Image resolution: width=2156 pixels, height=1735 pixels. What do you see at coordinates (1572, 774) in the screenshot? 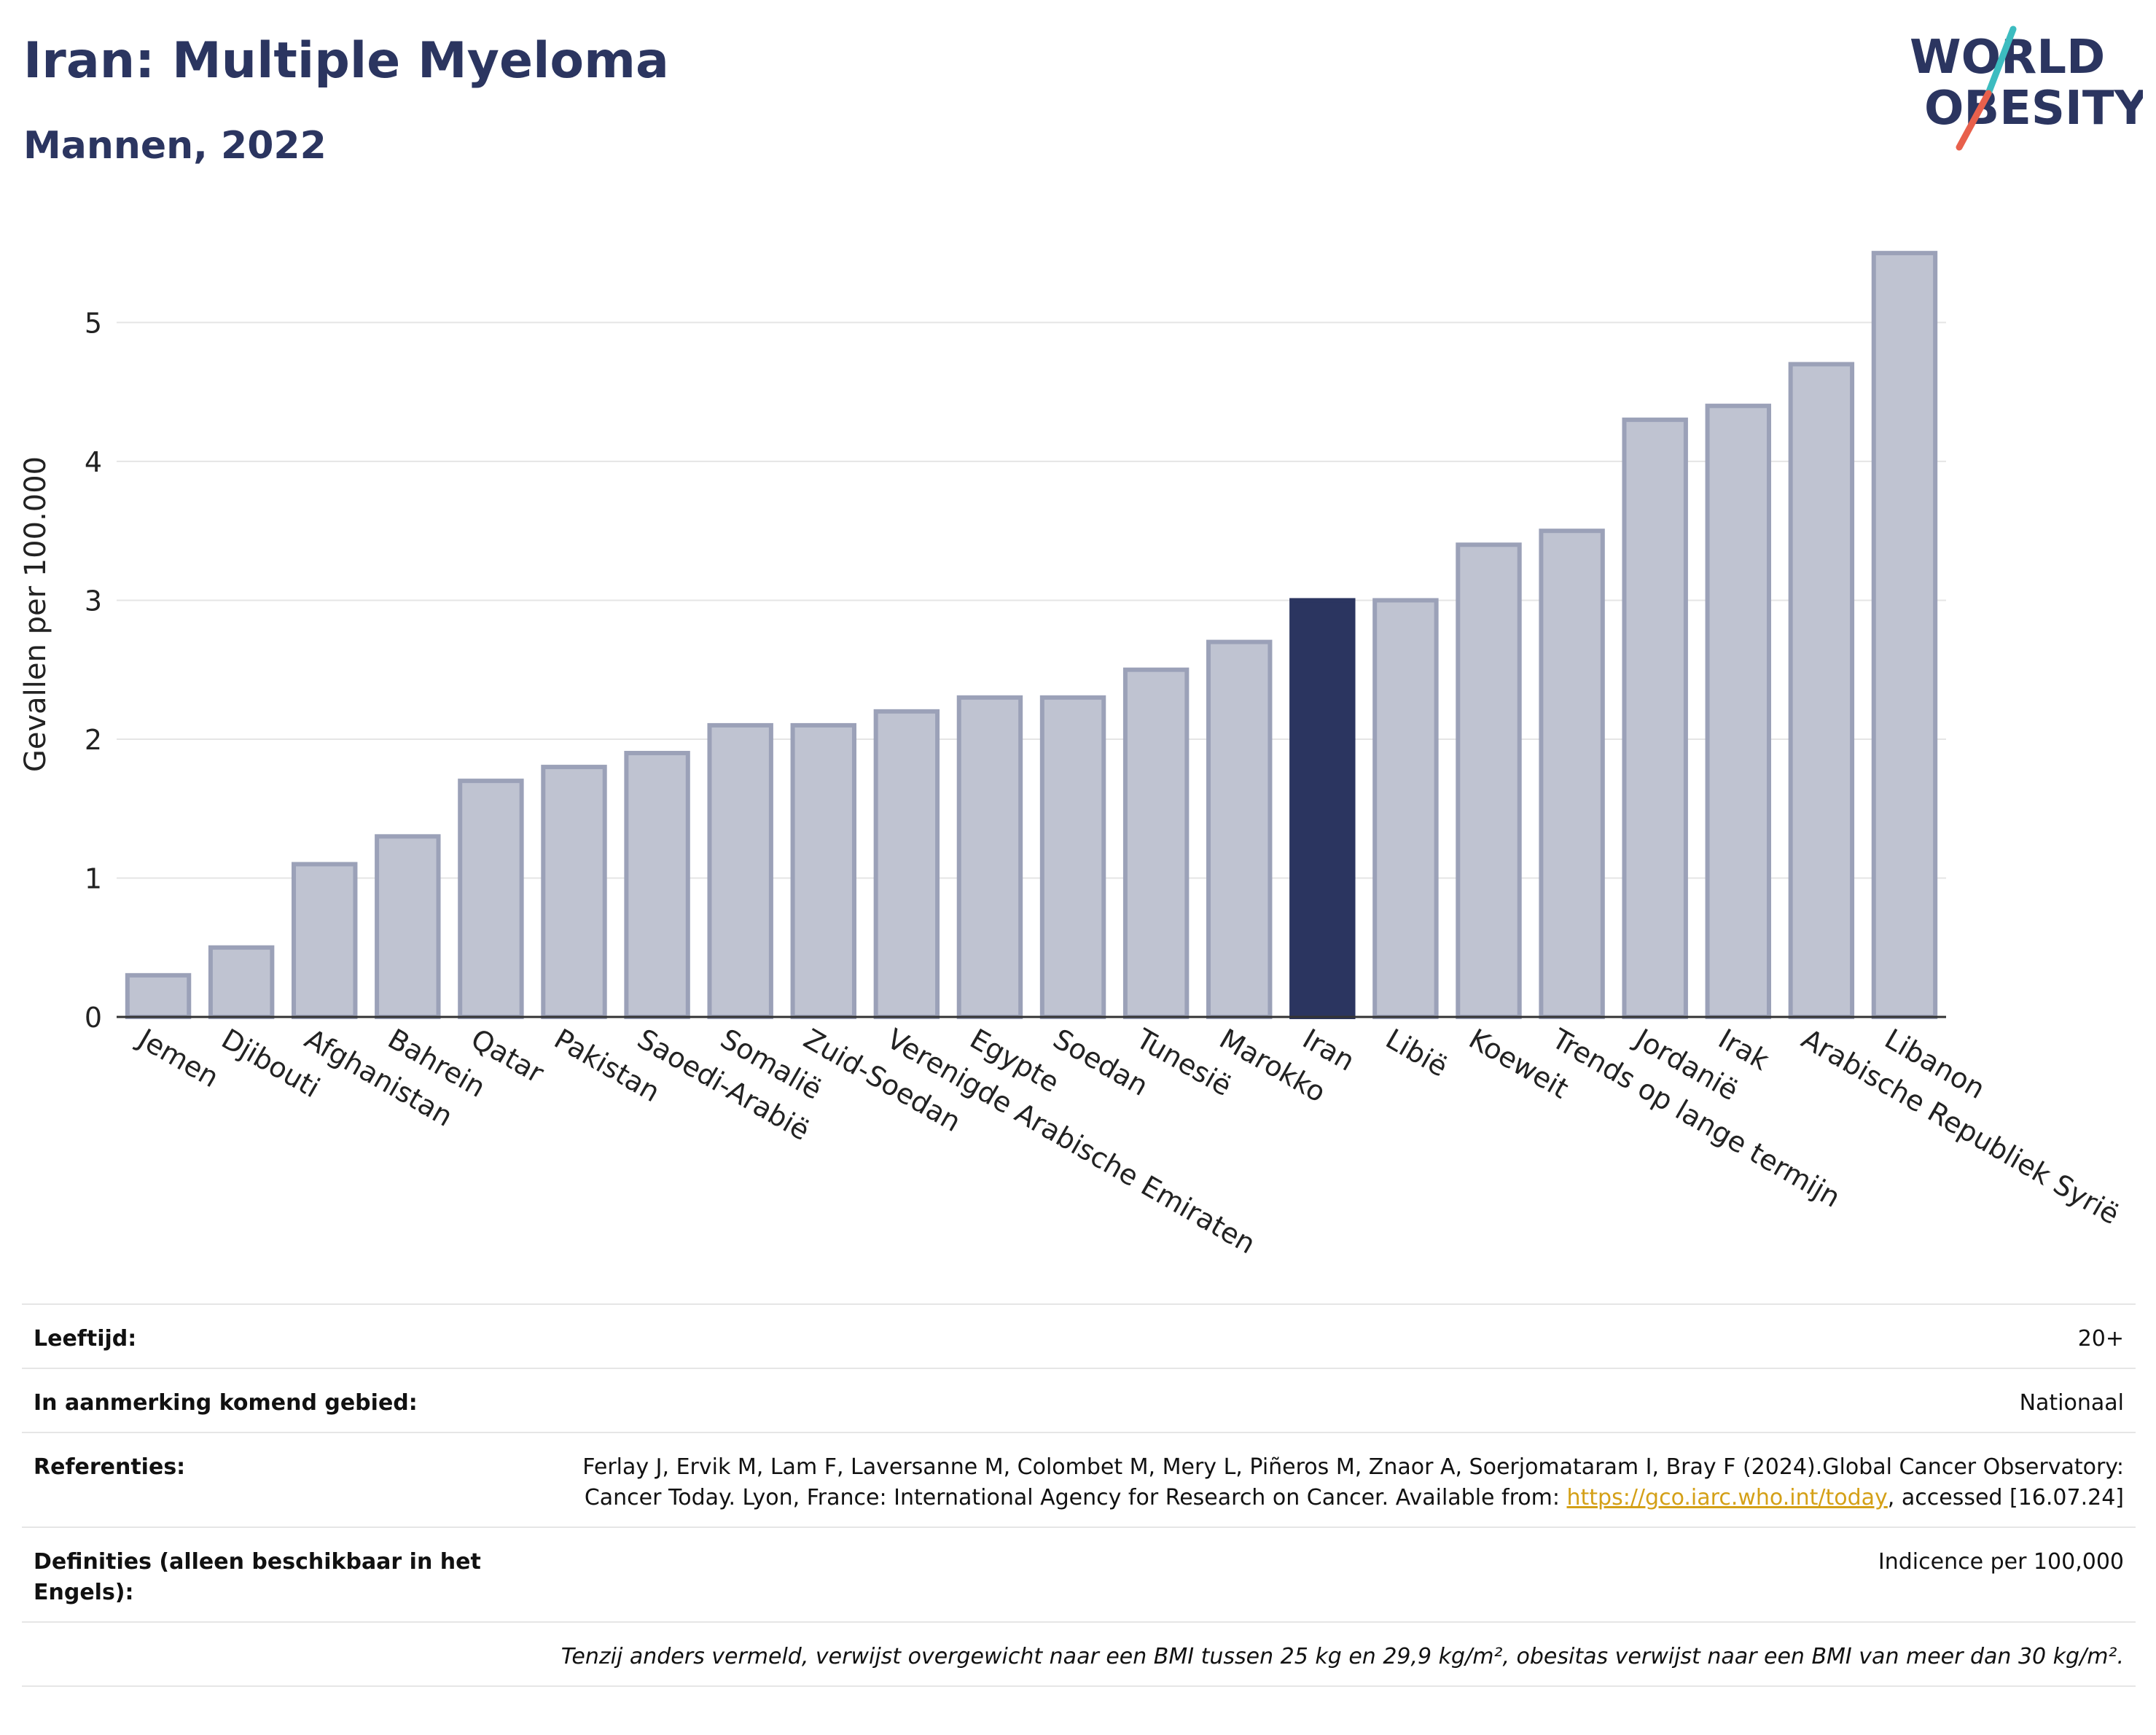
I see `bar-trends-op-lange-termijn` at bounding box center [1572, 774].